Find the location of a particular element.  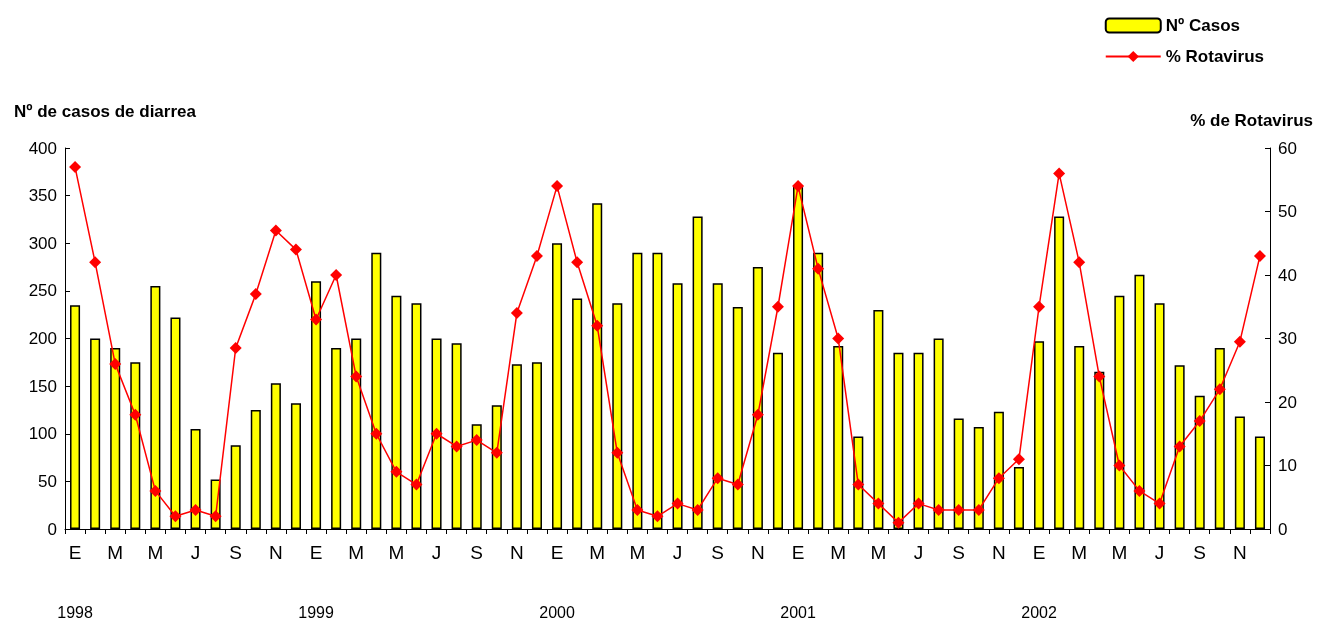

y2-tick-label: 50 is located at coordinates (1287, 211).